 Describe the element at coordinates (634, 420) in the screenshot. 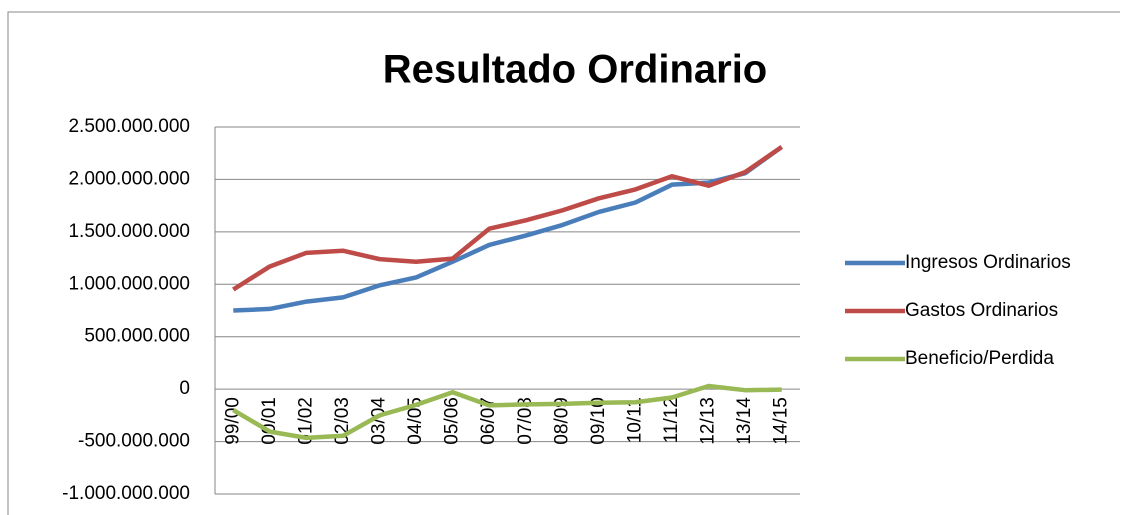

I see `x-tick-label: 10/11` at that location.